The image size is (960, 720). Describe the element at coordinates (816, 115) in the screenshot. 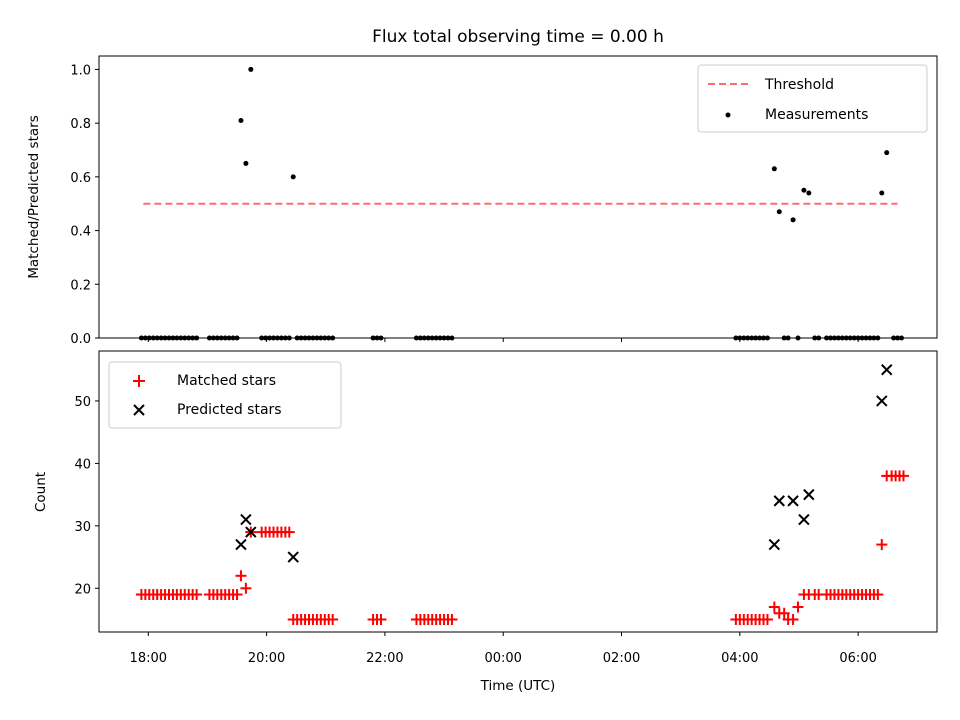

I see `measurements-legend-label: Measurements` at that location.